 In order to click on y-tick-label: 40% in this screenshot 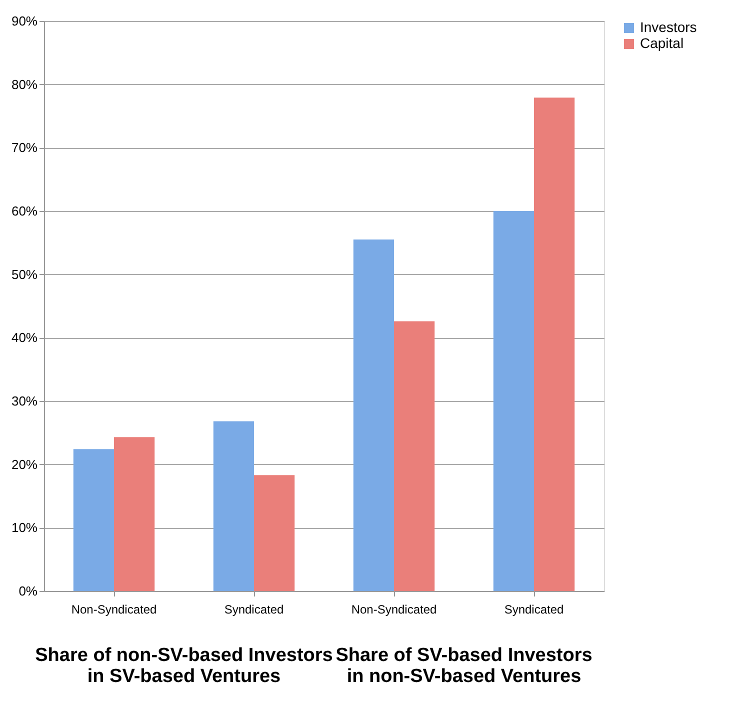, I will do `click(24, 338)`.